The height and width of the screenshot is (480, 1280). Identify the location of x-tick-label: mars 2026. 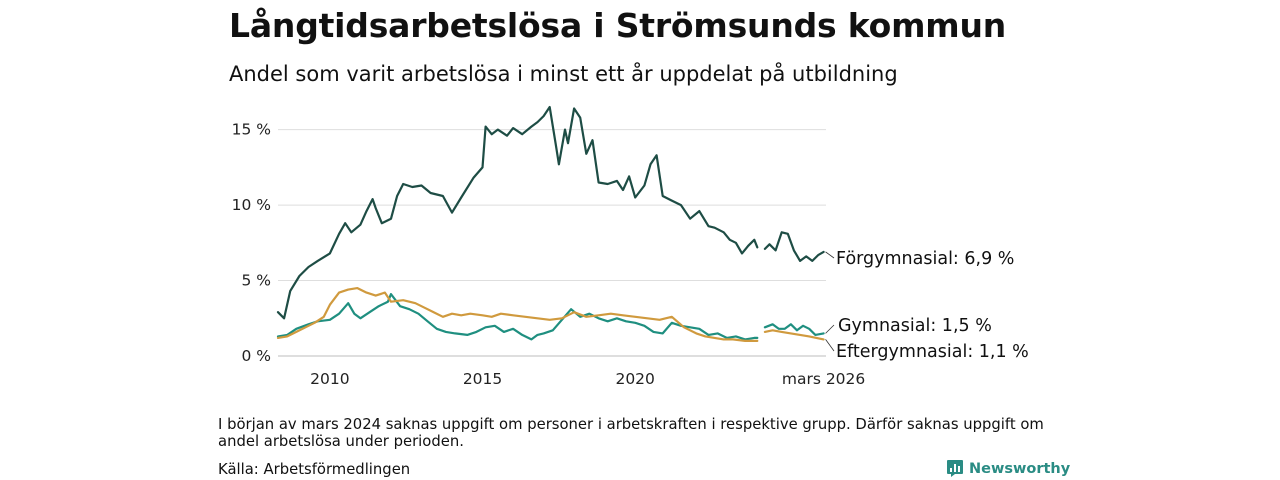
(823, 379).